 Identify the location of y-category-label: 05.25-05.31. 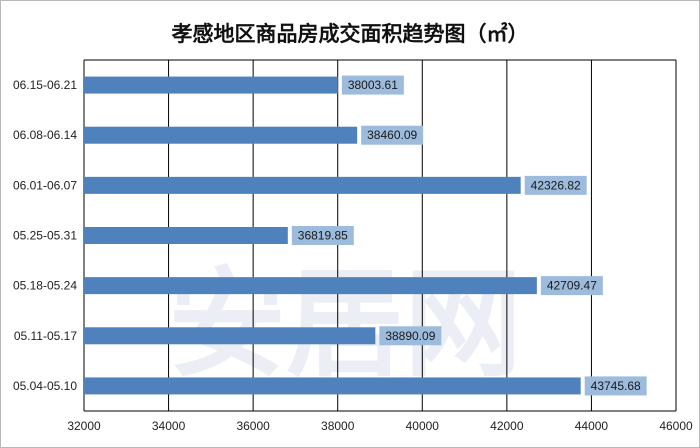
(45, 236).